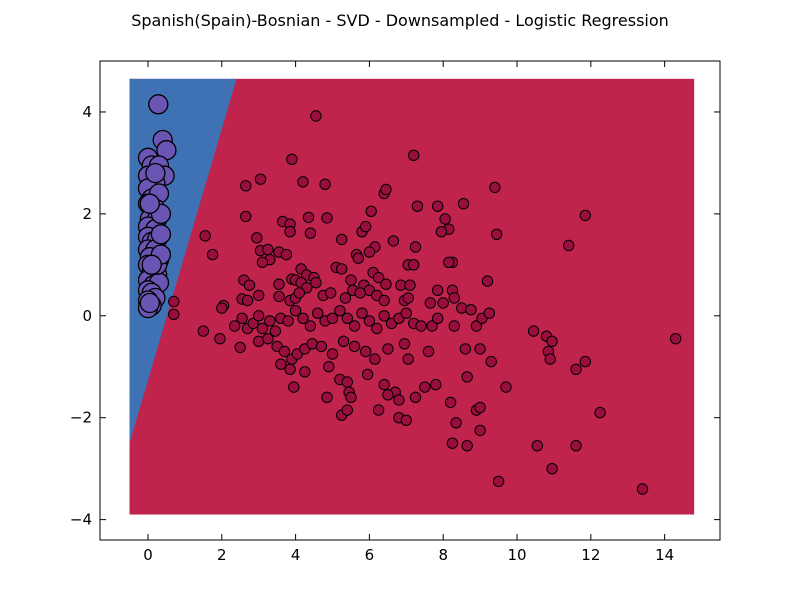  Describe the element at coordinates (370, 555) in the screenshot. I see `x-tick-label: 6` at that location.